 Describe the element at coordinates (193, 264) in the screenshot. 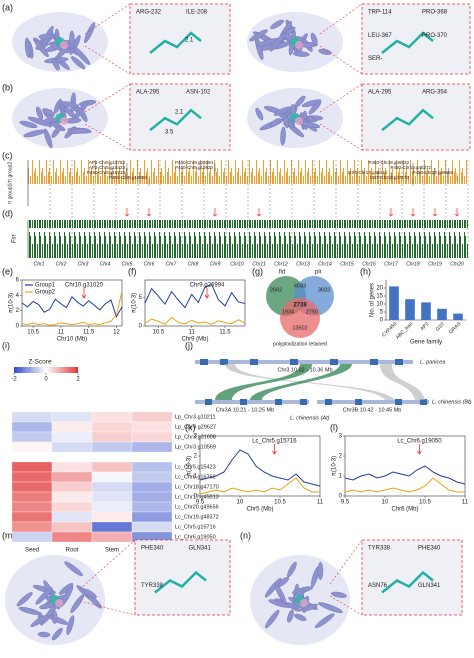

I see `chromosome-label: Chr8` at that location.